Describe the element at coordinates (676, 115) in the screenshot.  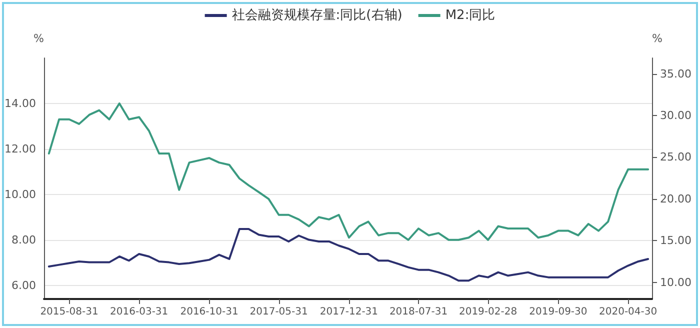
I see `y2-tick-label: 30.00` at that location.